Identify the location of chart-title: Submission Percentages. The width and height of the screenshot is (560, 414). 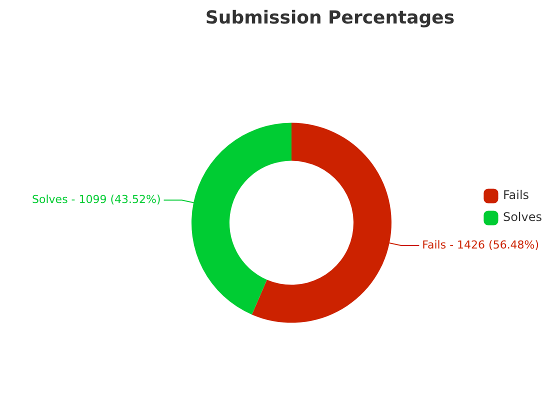
(330, 17).